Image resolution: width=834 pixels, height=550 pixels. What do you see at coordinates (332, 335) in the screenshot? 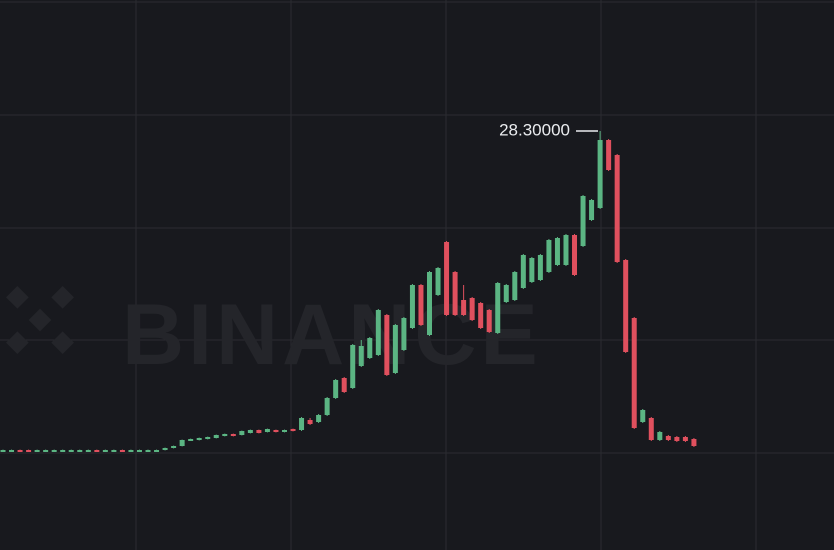
I see `watermark-text: BINANCE` at bounding box center [332, 335].